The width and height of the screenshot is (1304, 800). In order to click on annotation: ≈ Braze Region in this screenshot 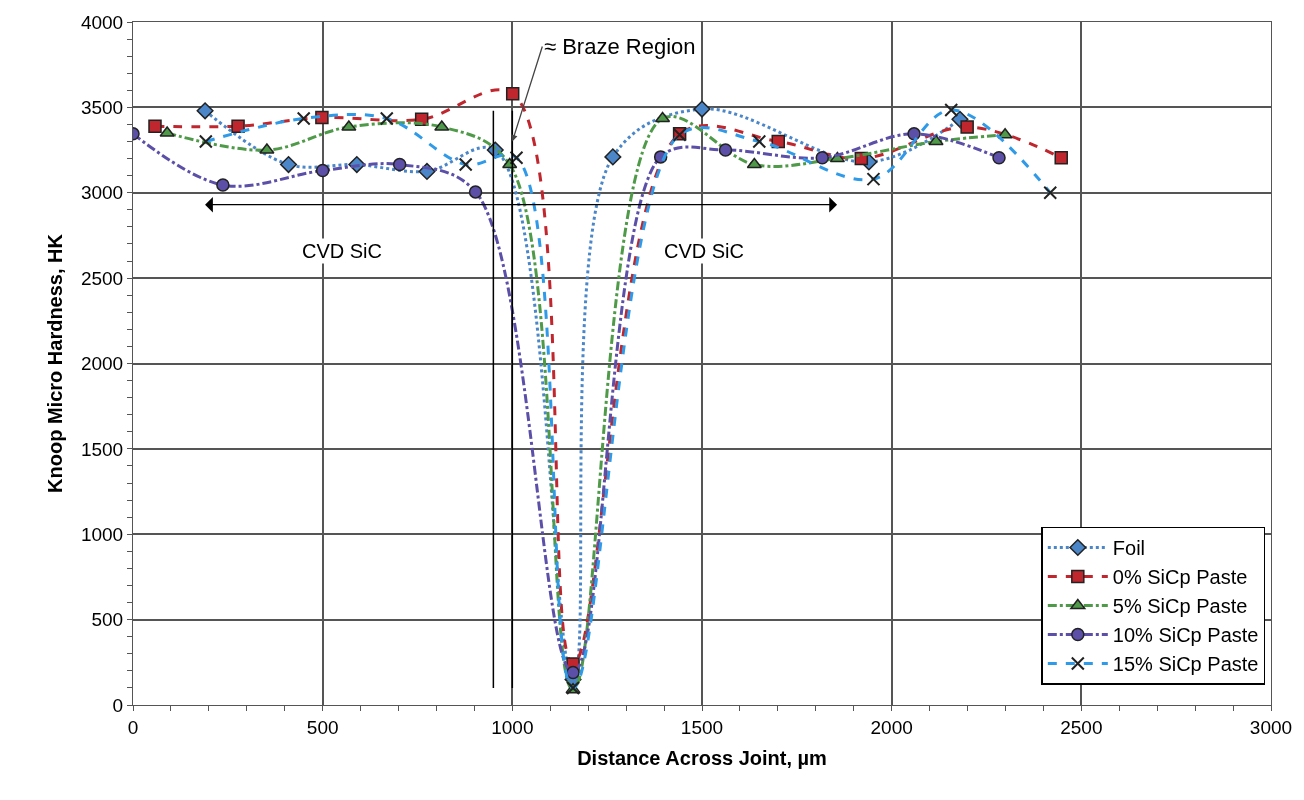, I will do `click(620, 46)`.